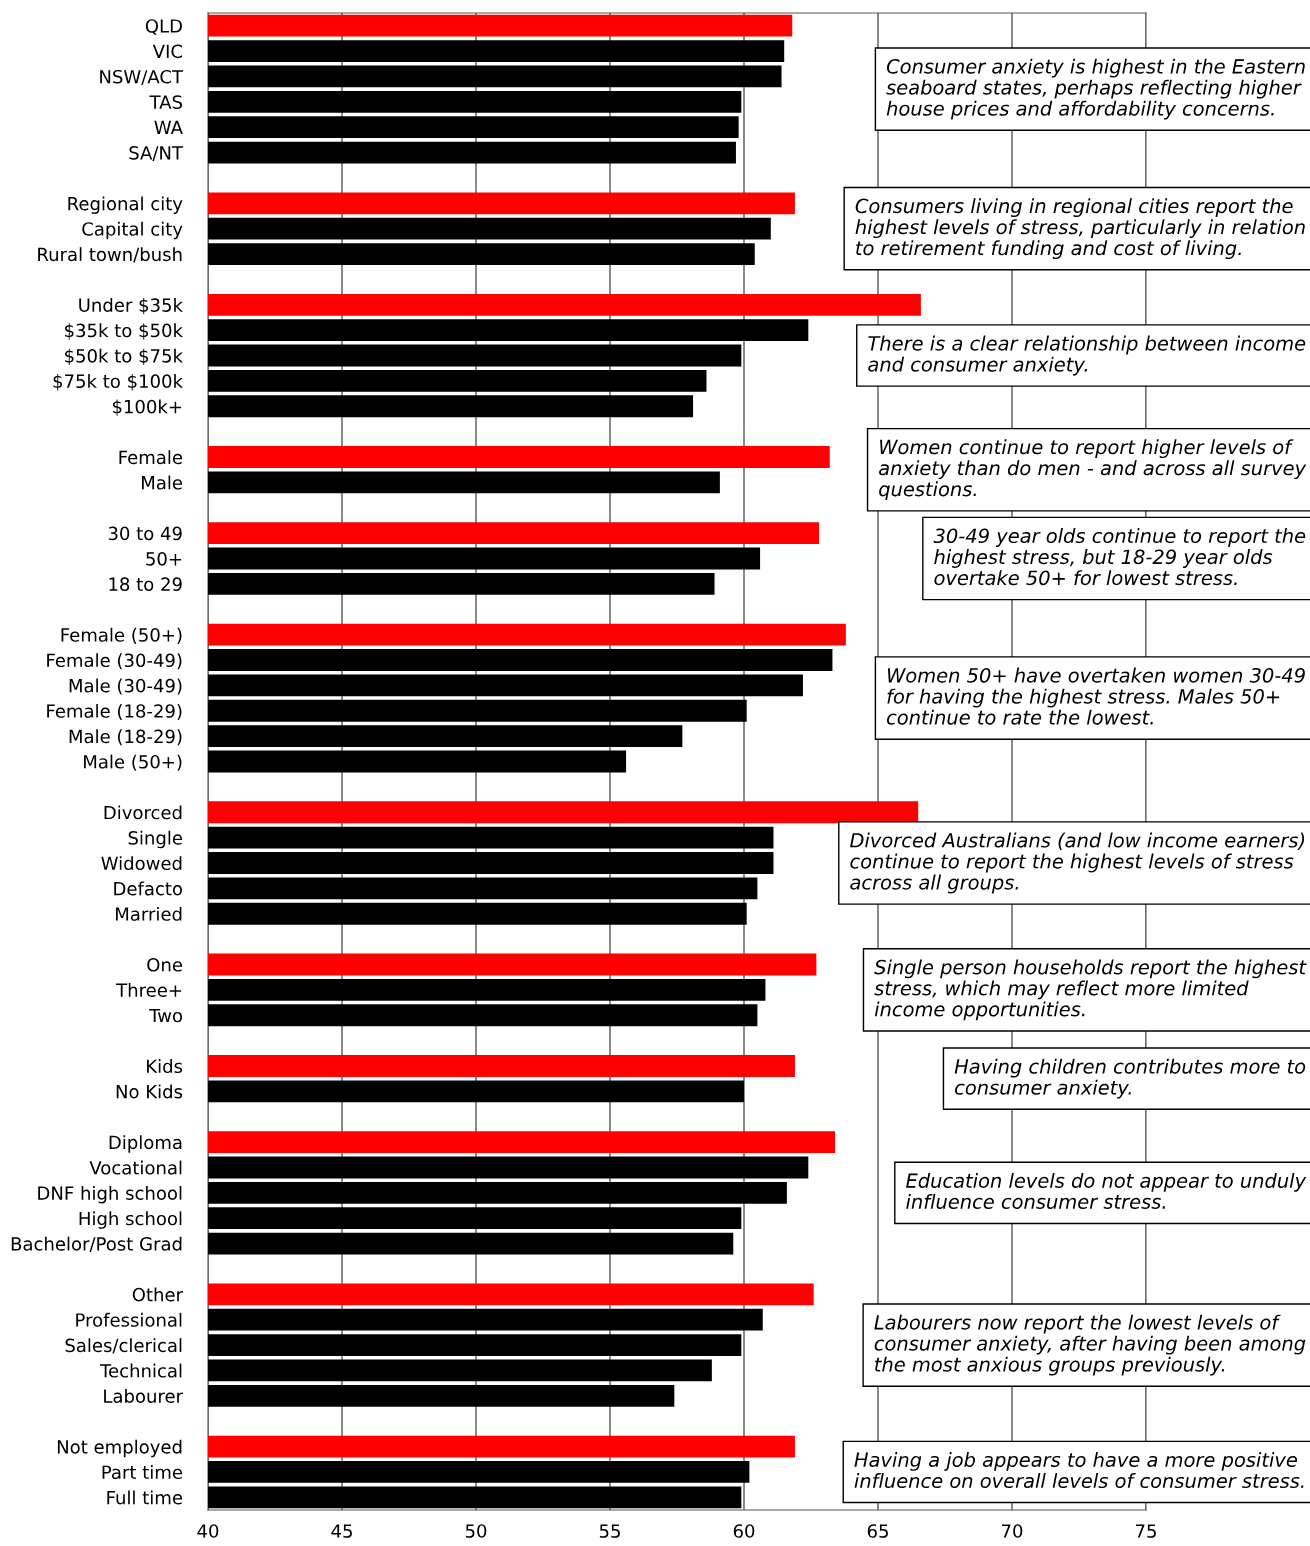  I want to click on y-tick-label: Kids, so click(165, 1066).